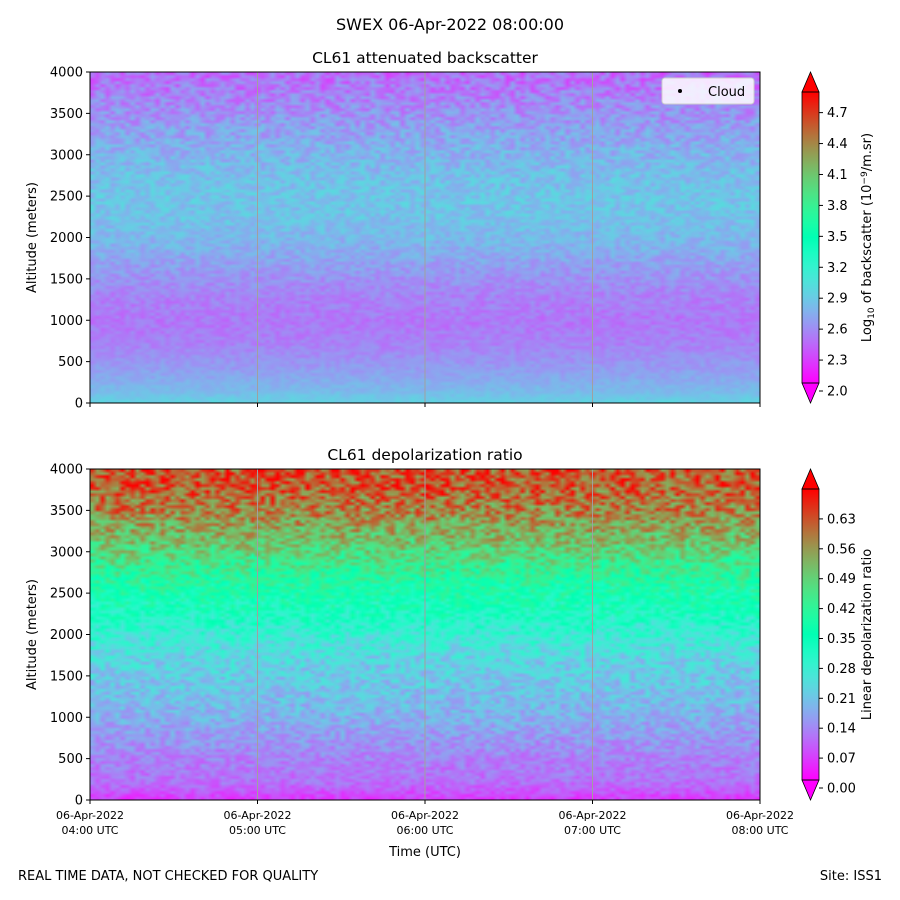 The width and height of the screenshot is (900, 900). Describe the element at coordinates (867, 246) in the screenshot. I see `colorbar-label-part: of backscatter (10` at that location.